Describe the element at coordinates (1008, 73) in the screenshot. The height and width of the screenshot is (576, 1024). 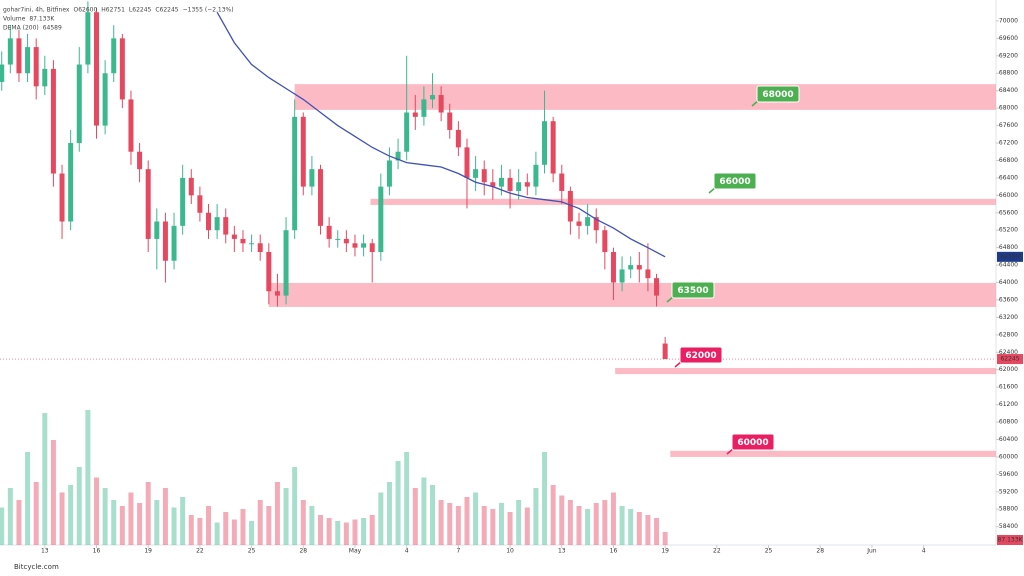
I see `y-tick-label: 68800` at that location.